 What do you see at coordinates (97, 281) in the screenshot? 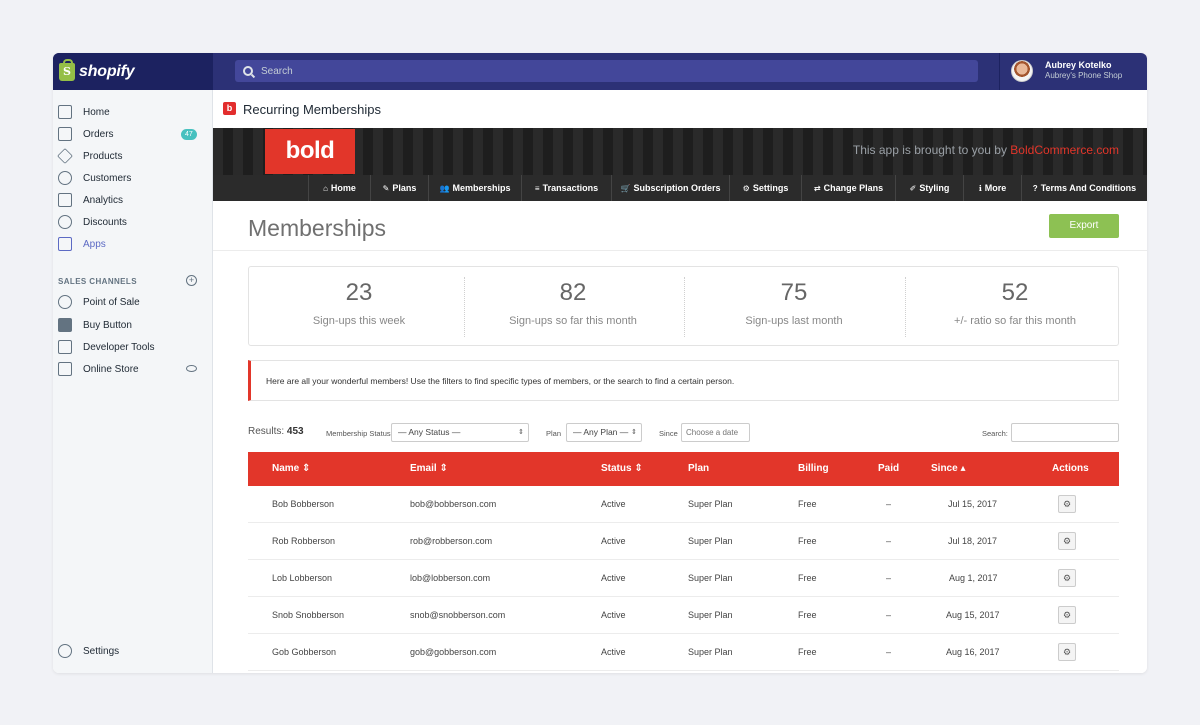
I see `sales-channels-heading: SALES CHANNELS` at bounding box center [97, 281].